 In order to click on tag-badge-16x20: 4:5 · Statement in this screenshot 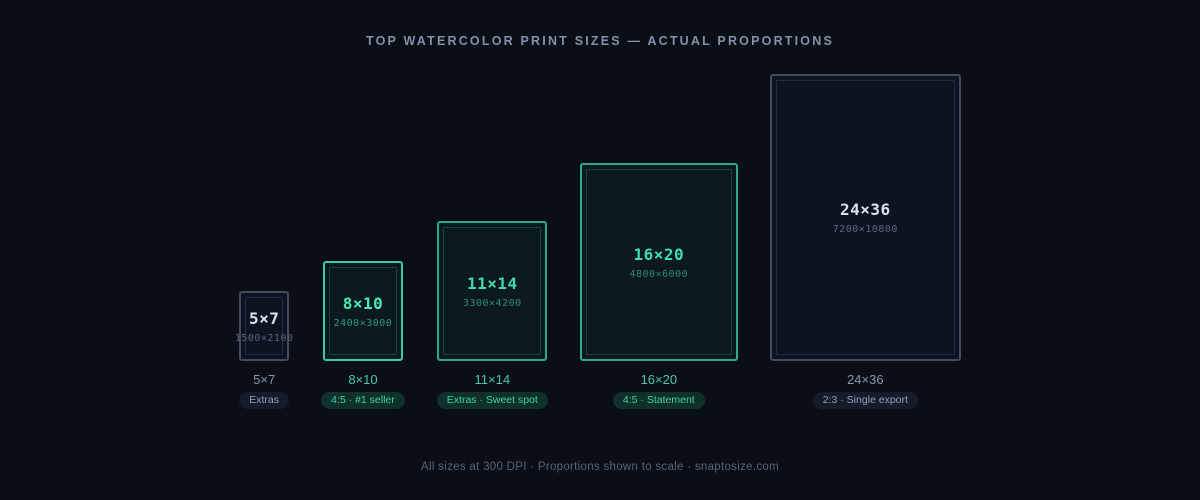, I will do `click(658, 400)`.